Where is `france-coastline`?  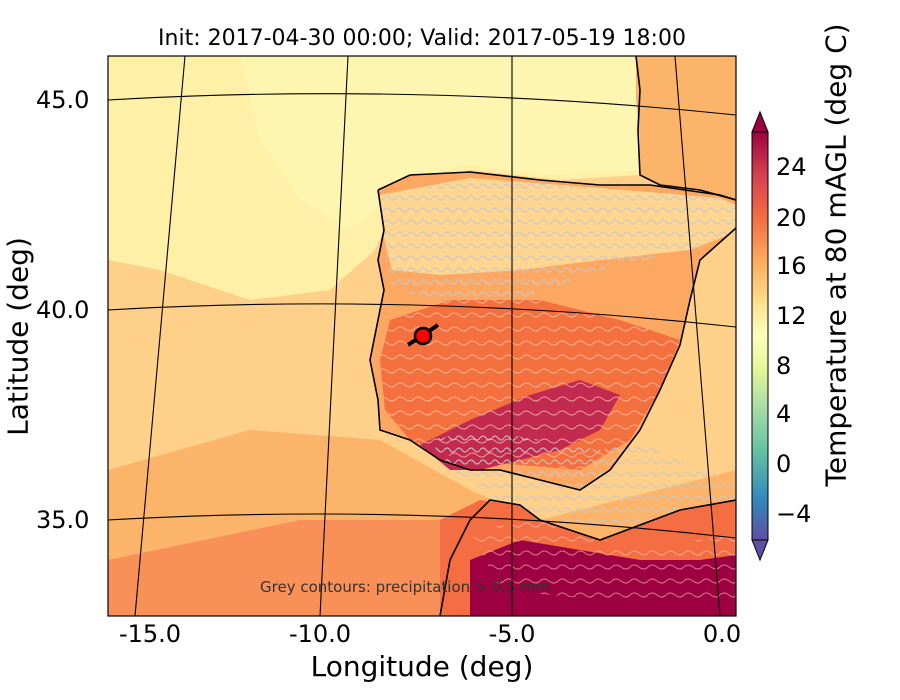 france-coastline is located at coordinates (685, 128).